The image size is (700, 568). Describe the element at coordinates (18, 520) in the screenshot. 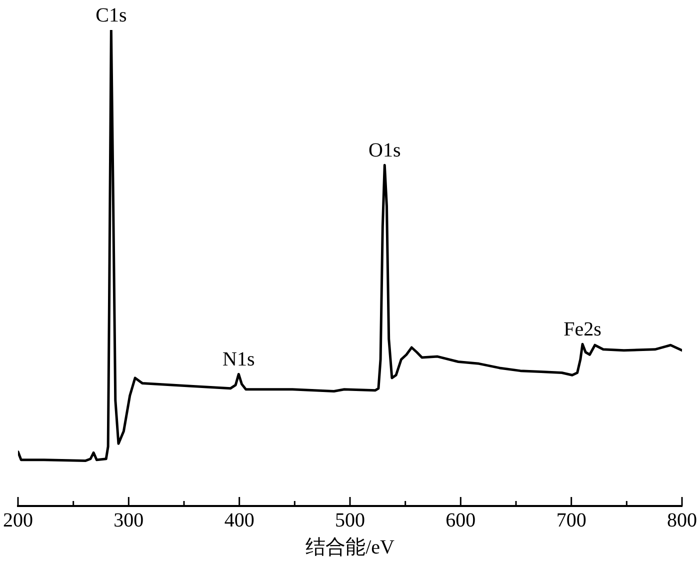

I see `x-tick-label: 200` at that location.